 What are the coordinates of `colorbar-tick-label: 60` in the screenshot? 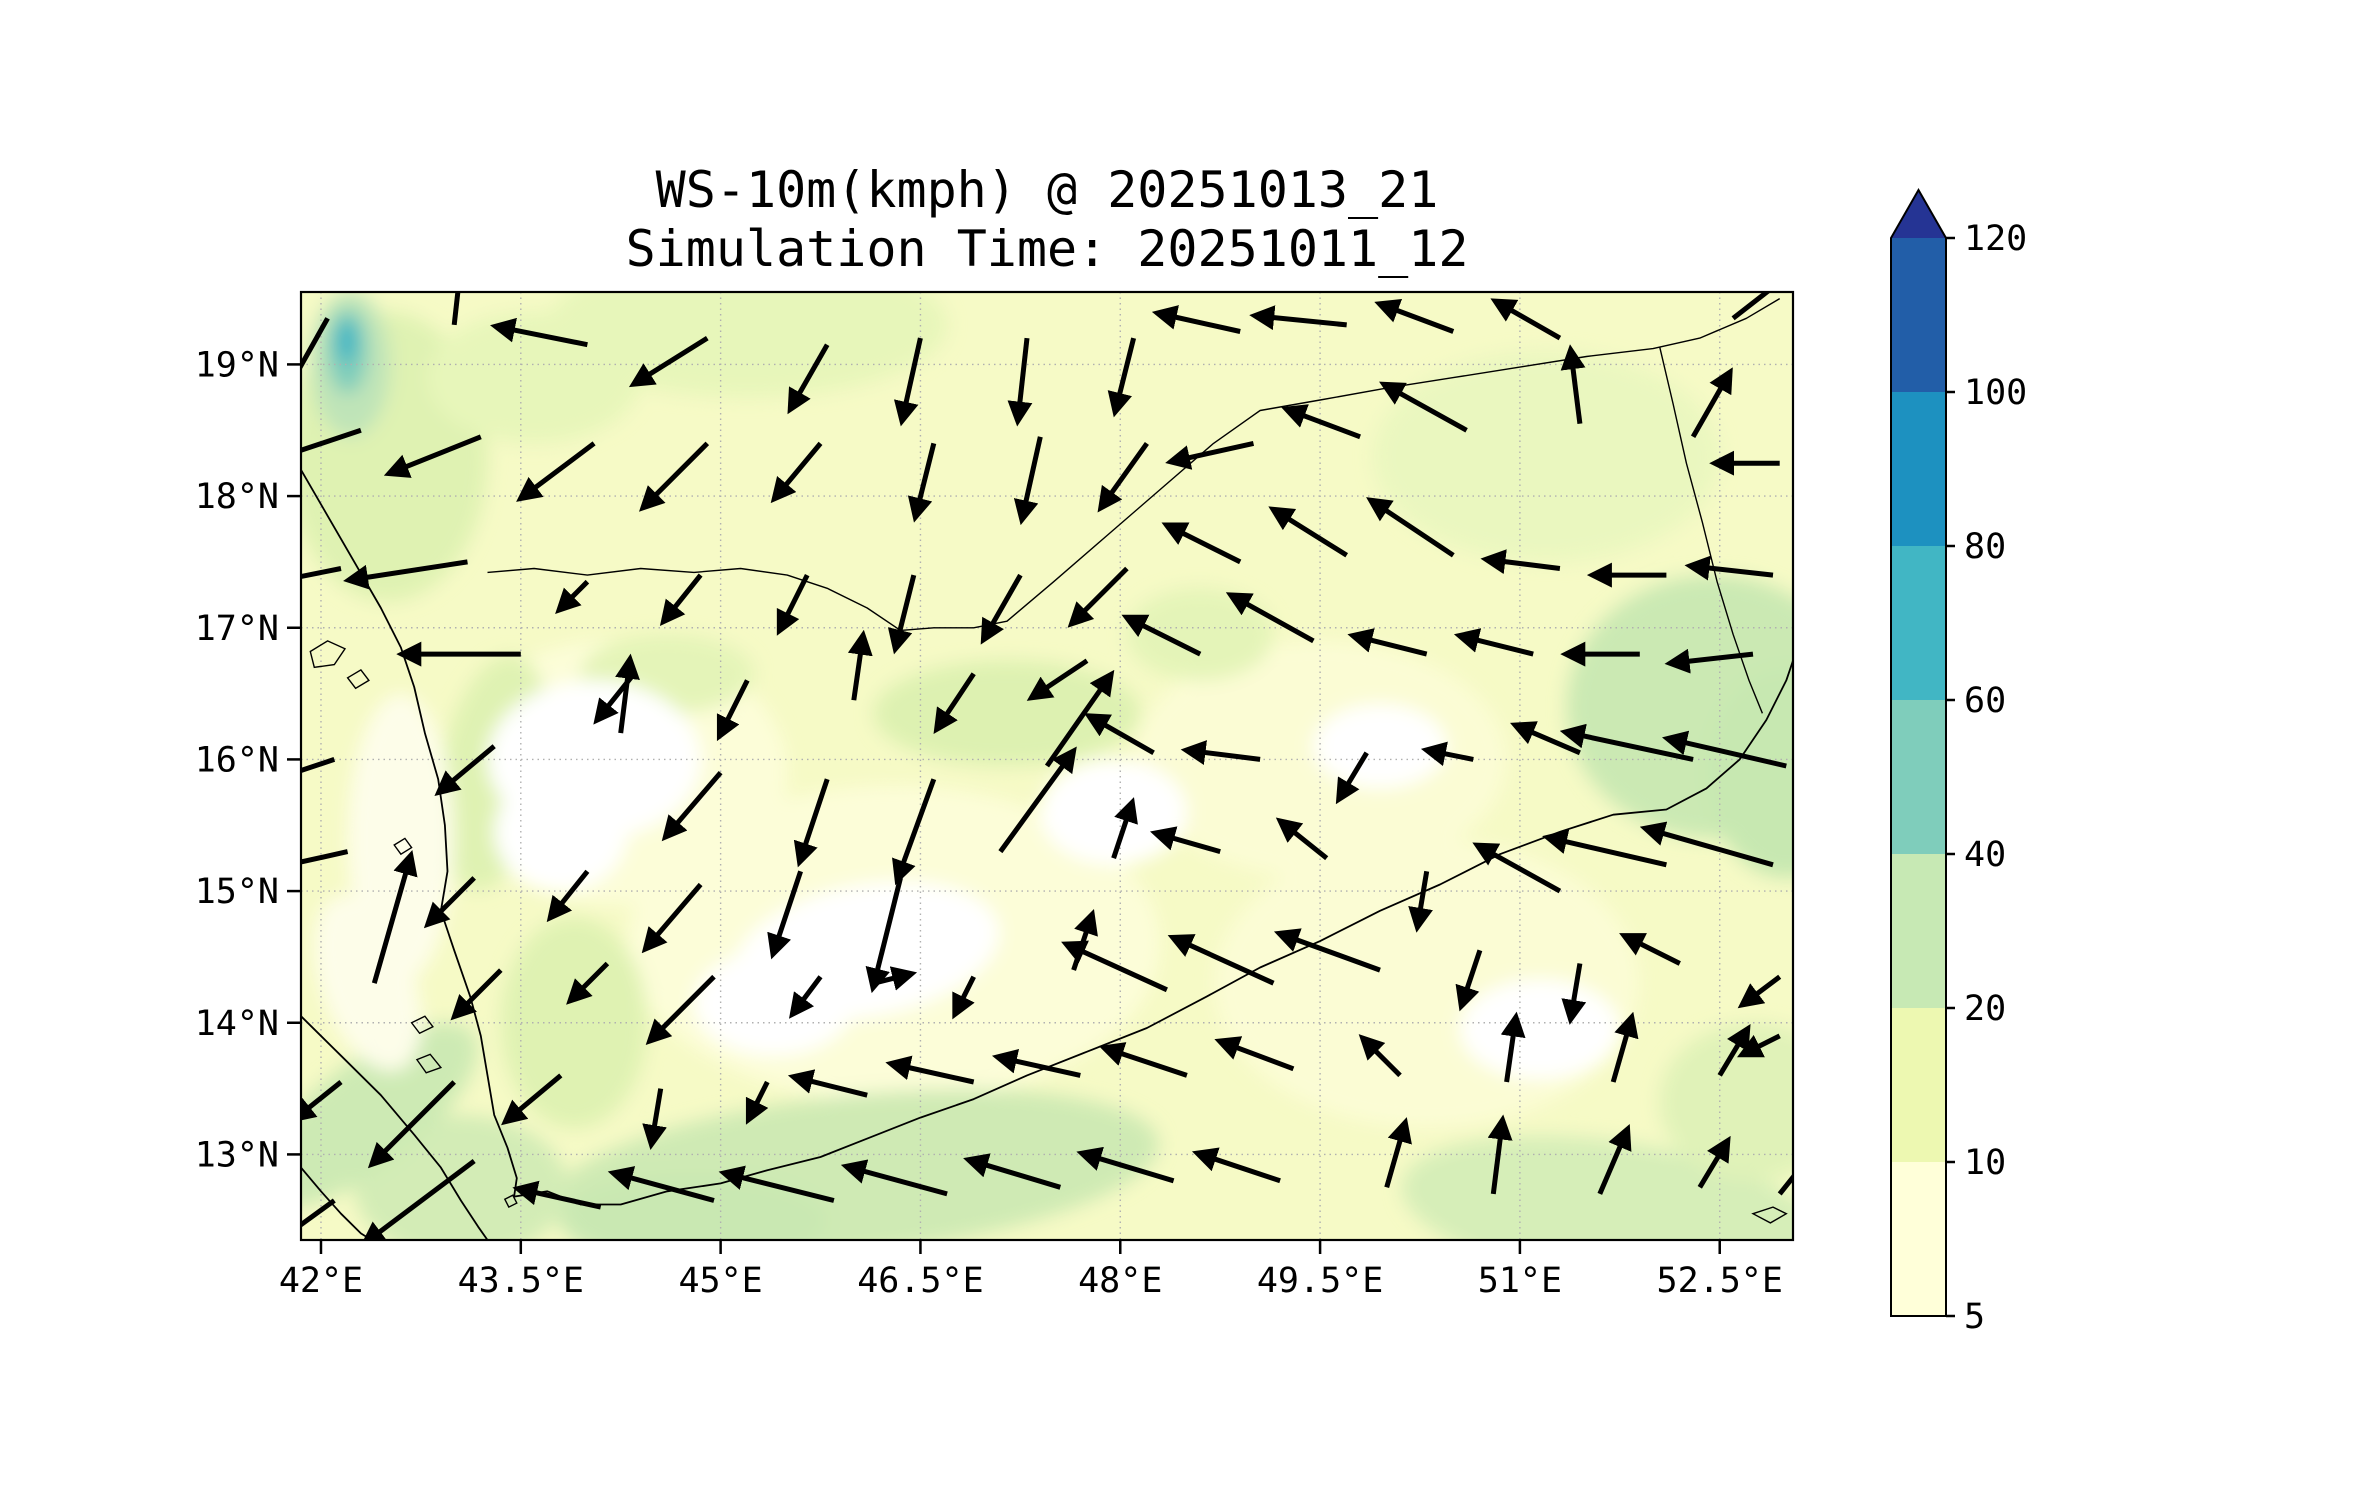 It's located at (1985, 701).